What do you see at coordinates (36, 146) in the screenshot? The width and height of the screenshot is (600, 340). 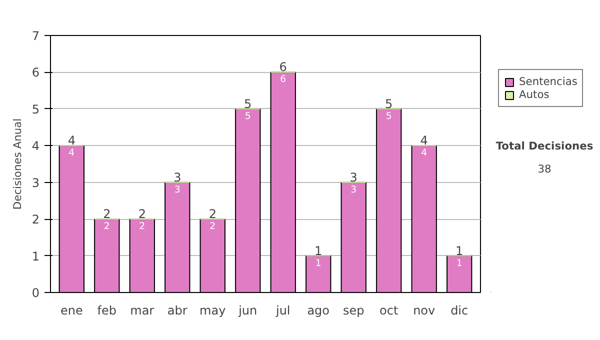 I see `y-tick-label: 4` at bounding box center [36, 146].